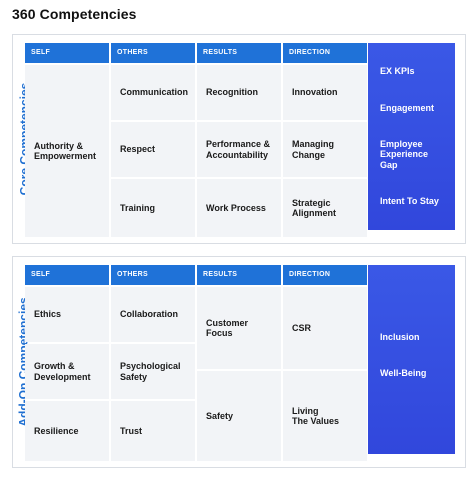 Image resolution: width=474 pixels, height=478 pixels. Describe the element at coordinates (325, 328) in the screenshot. I see `addon-direction-cell: CSR` at that location.